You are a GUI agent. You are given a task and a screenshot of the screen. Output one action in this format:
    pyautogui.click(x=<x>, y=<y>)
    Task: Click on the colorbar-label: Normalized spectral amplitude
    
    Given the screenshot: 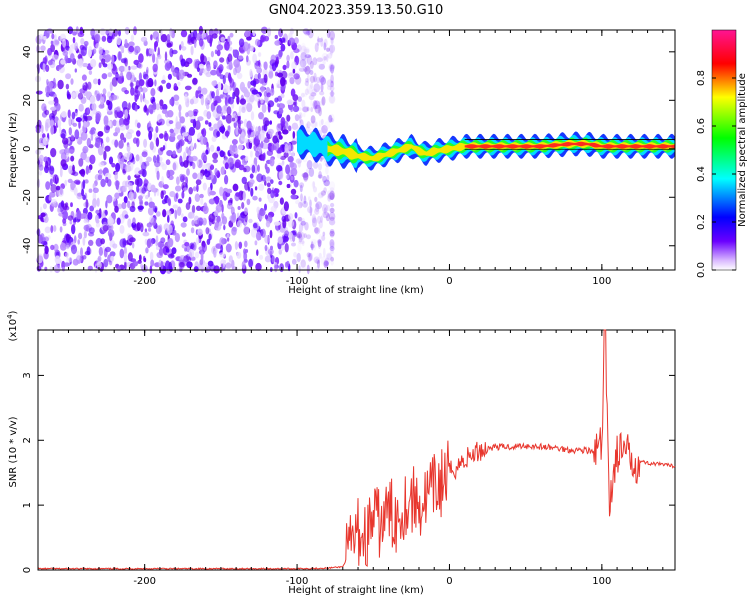 What is the action you would take?
    pyautogui.click(x=742, y=150)
    